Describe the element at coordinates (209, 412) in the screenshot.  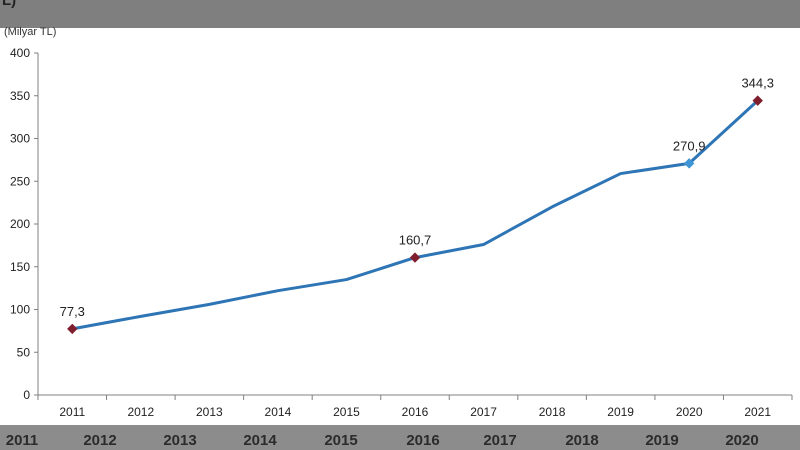
I see `x-tick-label: 2013` at that location.